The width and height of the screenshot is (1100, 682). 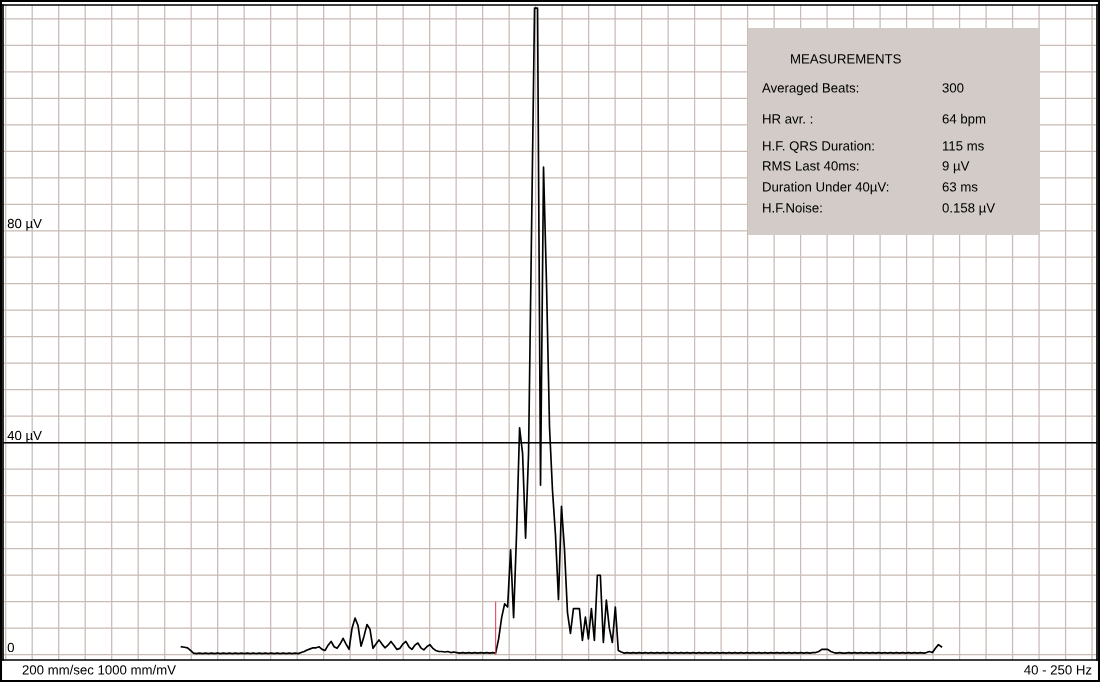 What do you see at coordinates (99, 669) in the screenshot?
I see `text: 200 mm/sec 1000 mm/mV` at bounding box center [99, 669].